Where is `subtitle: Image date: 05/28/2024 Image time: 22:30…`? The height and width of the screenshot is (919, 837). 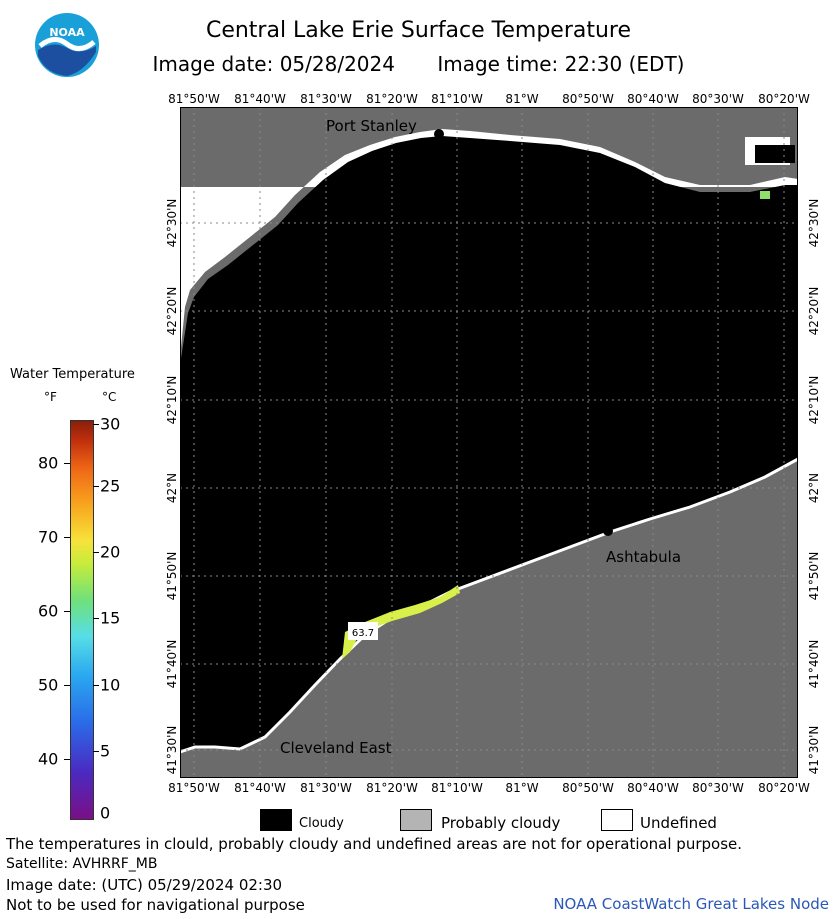 subtitle: Image date: 05/28/2024 Image time: 22:30… is located at coordinates (418, 64).